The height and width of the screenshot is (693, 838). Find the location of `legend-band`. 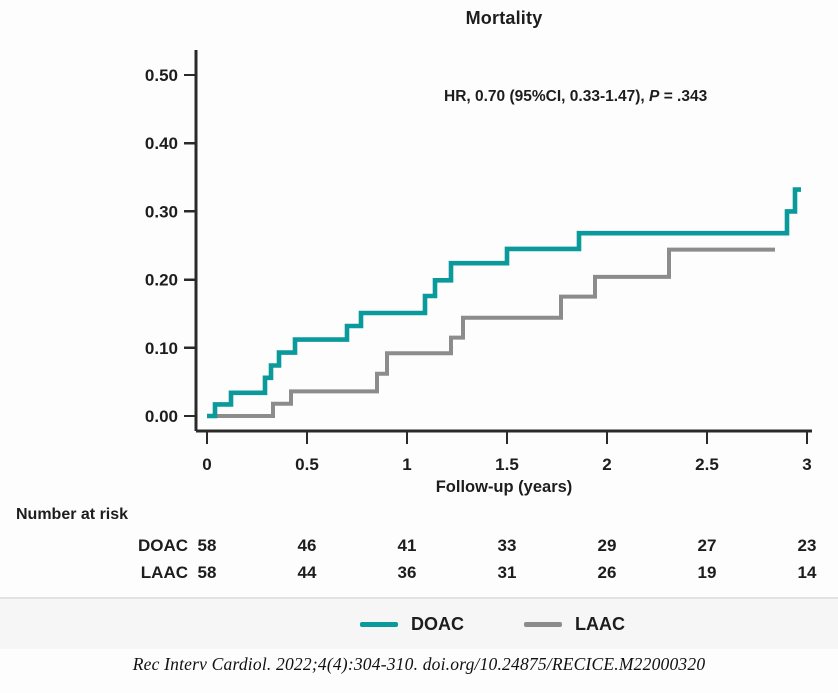

legend-band is located at coordinates (419, 623).